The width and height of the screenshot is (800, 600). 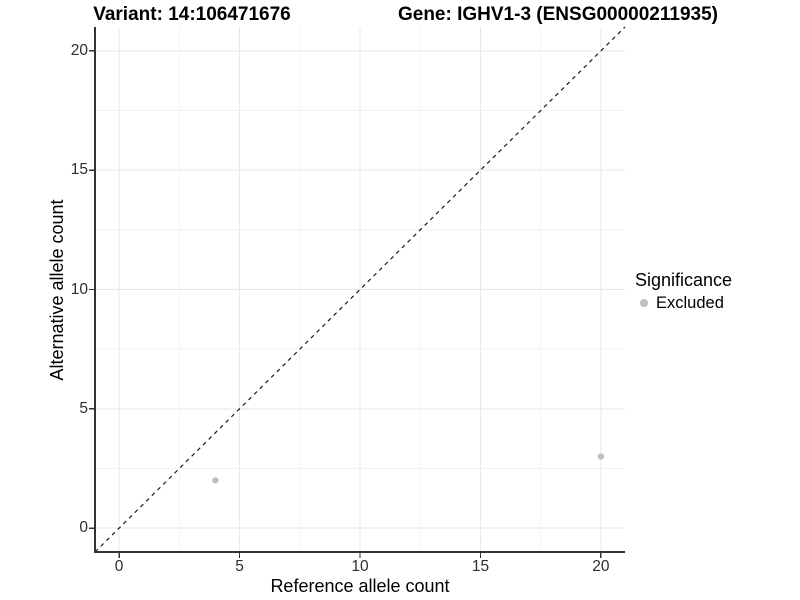 What do you see at coordinates (79, 50) in the screenshot?
I see `y-tick-label: 20` at bounding box center [79, 50].